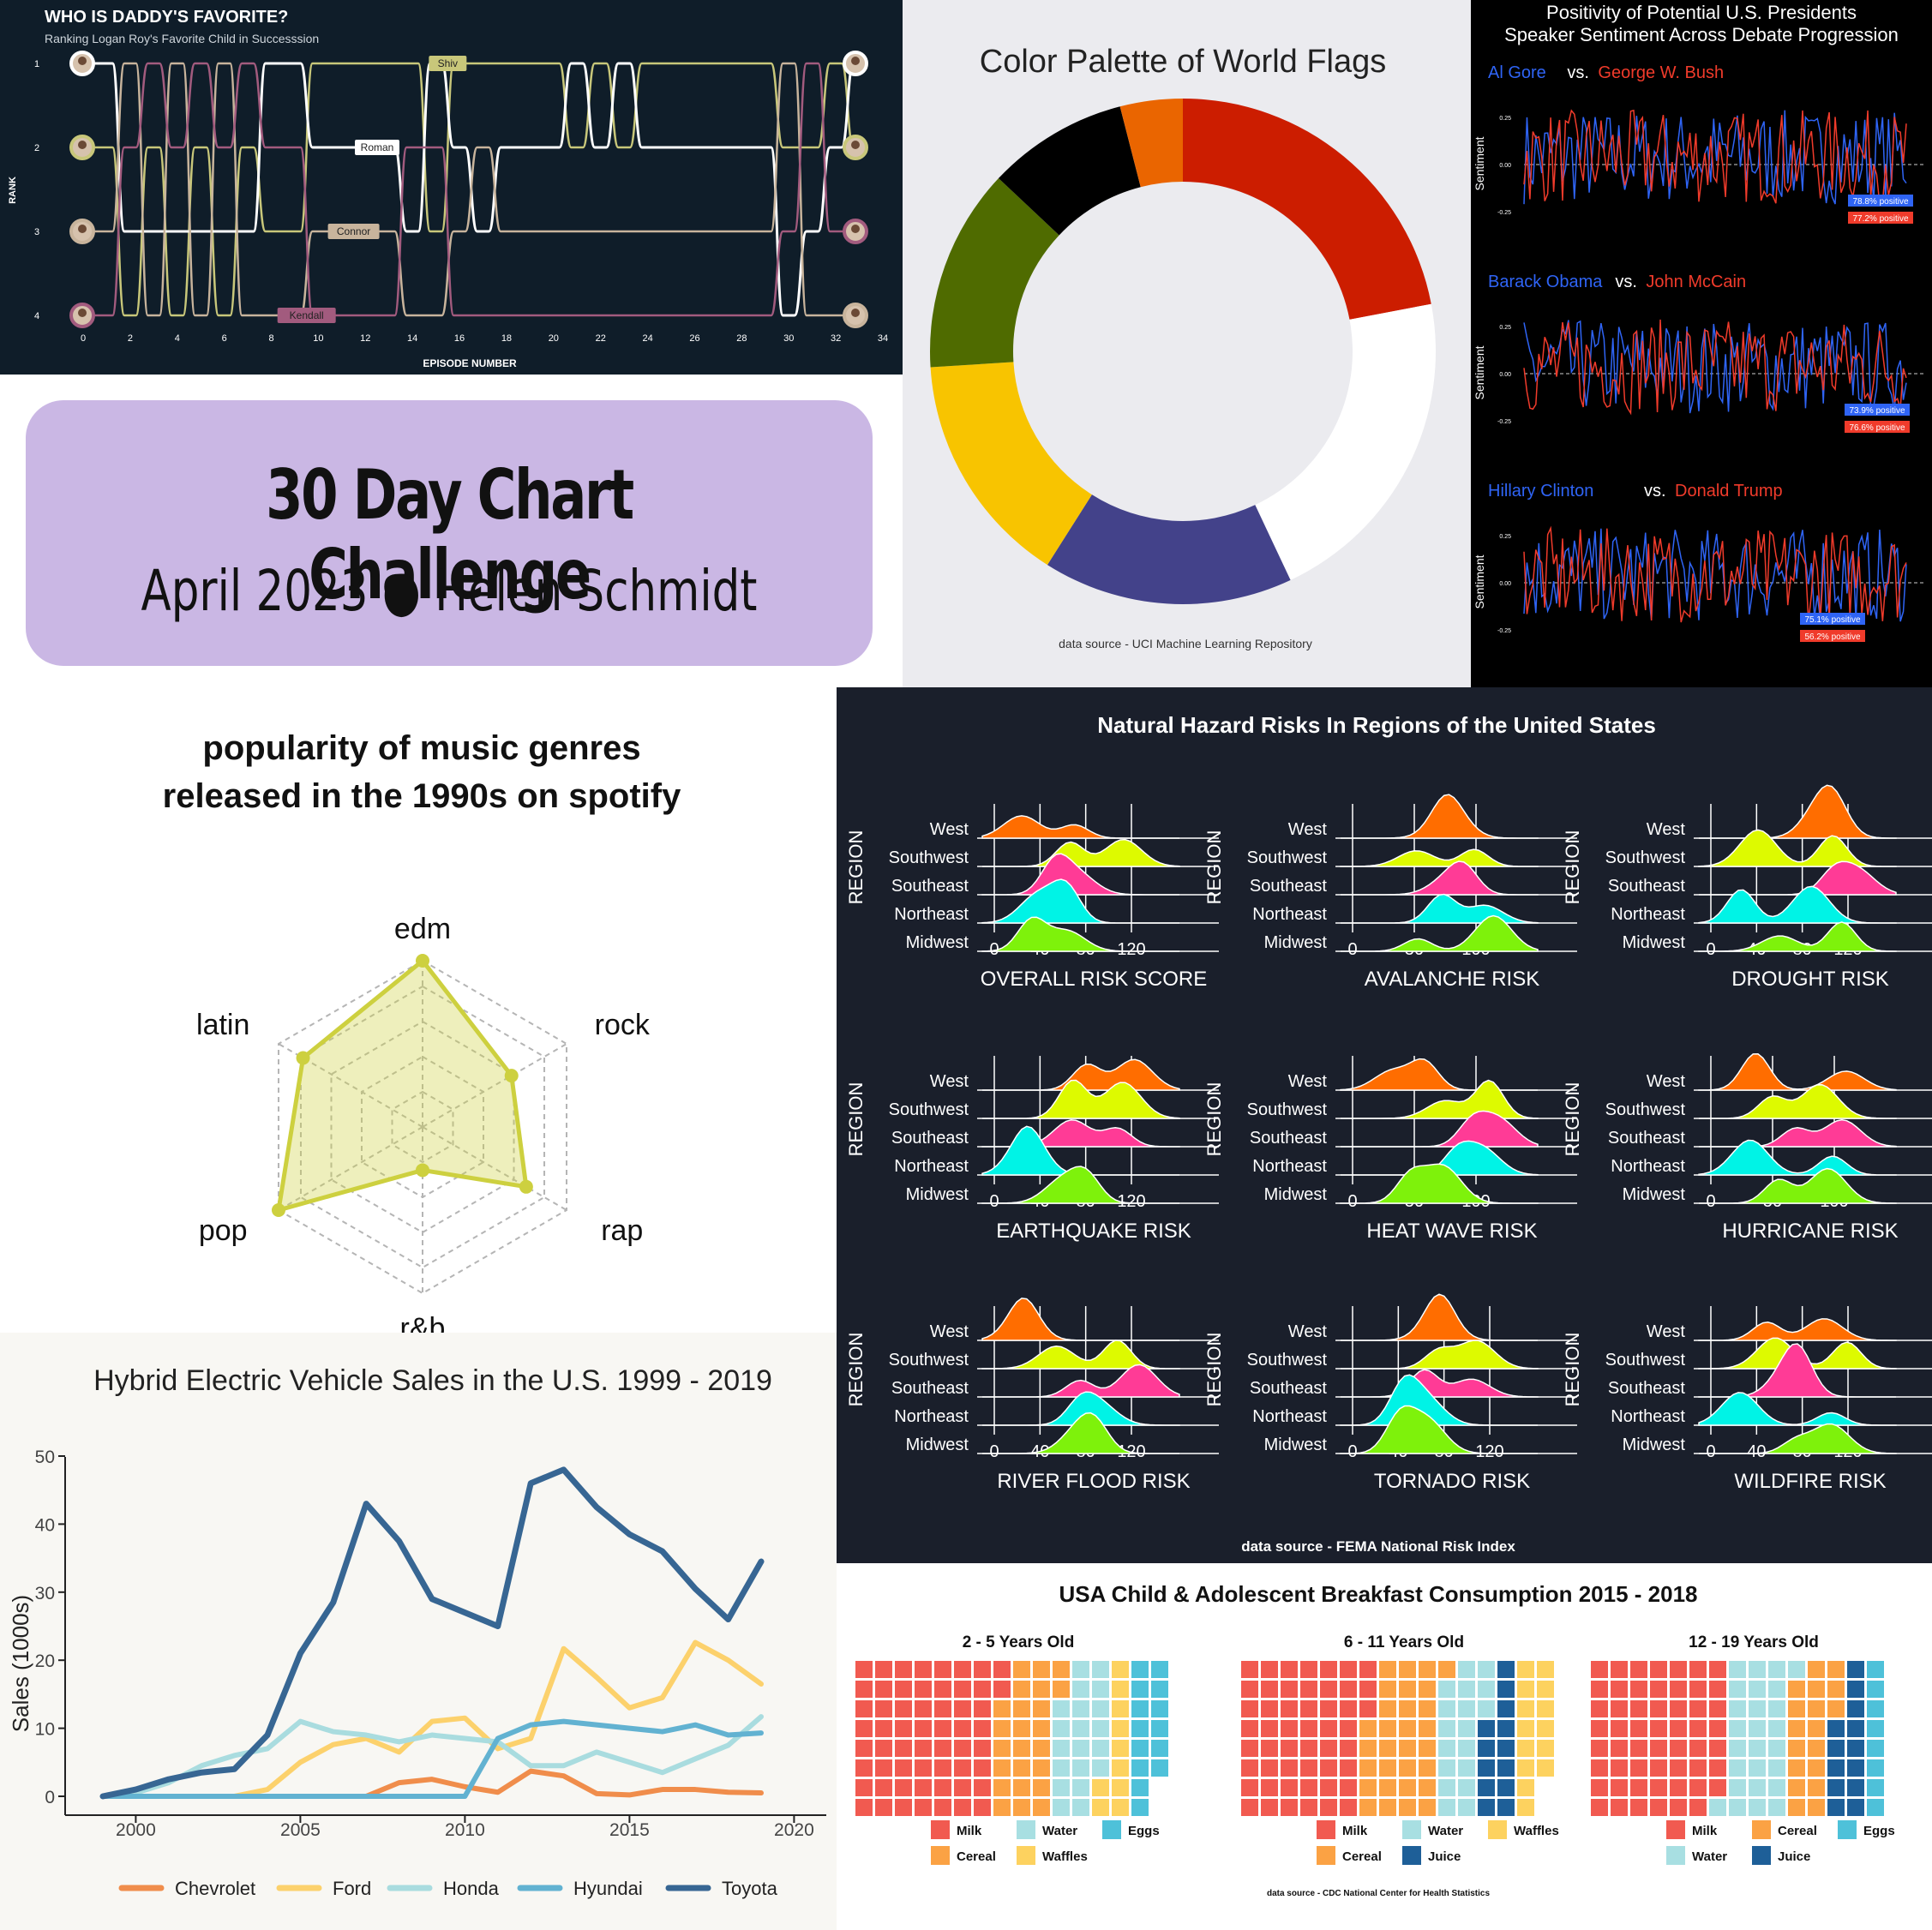 Image resolution: width=1932 pixels, height=1930 pixels. Describe the element at coordinates (1411, 1855) in the screenshot. I see `breakfast-legend-swatch-juice` at that location.